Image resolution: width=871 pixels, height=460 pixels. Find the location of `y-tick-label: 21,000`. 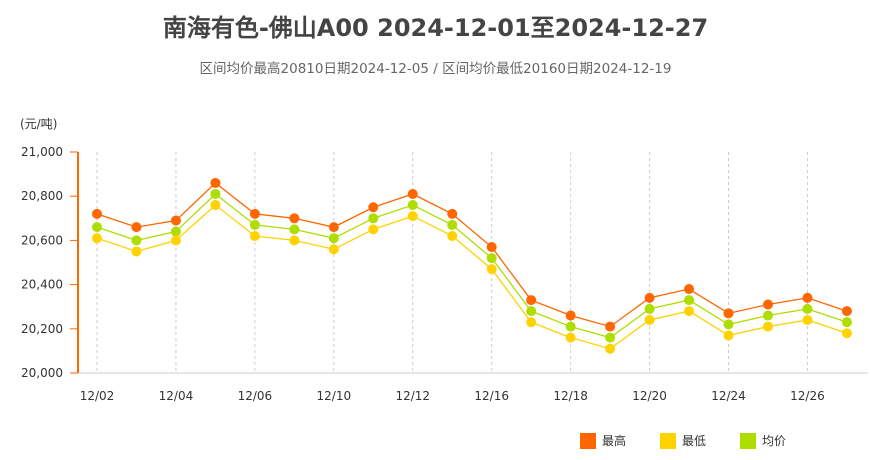

y-tick-label: 21,000 is located at coordinates (42, 152).